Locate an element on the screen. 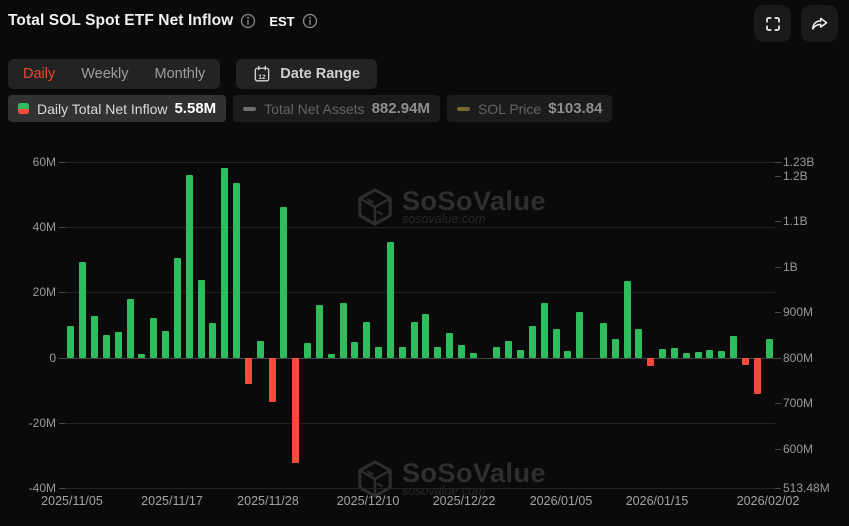  x-axis-label: 2026/01/05 is located at coordinates (561, 501).